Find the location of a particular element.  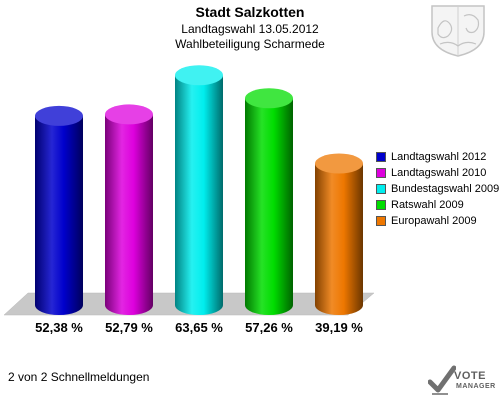

chart-subtitle-participation: Wahlbeteiligung Scharmede is located at coordinates (250, 44).